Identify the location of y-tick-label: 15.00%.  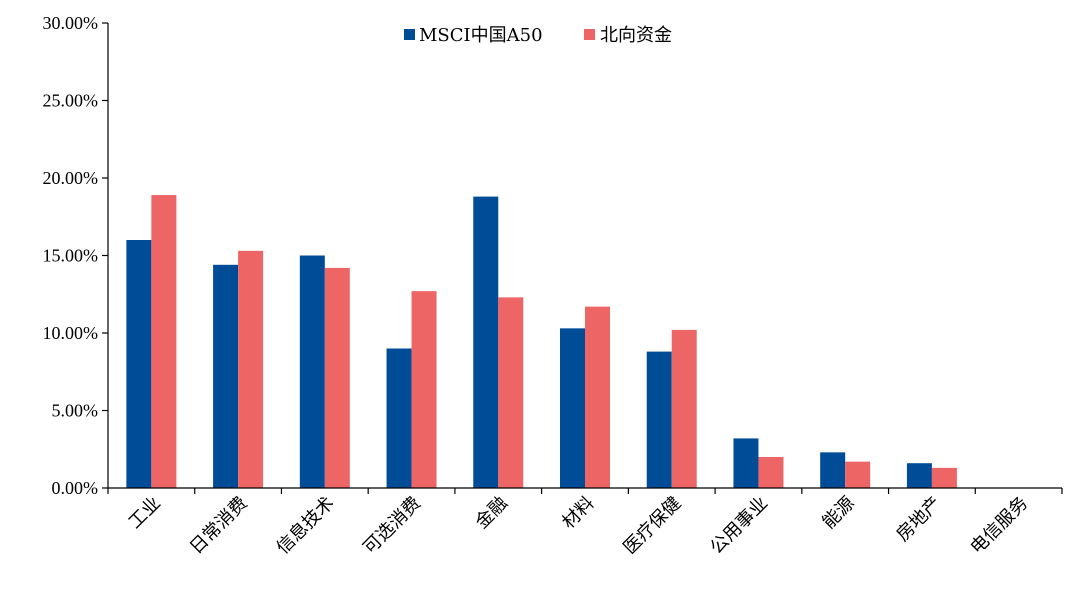
(71, 256).